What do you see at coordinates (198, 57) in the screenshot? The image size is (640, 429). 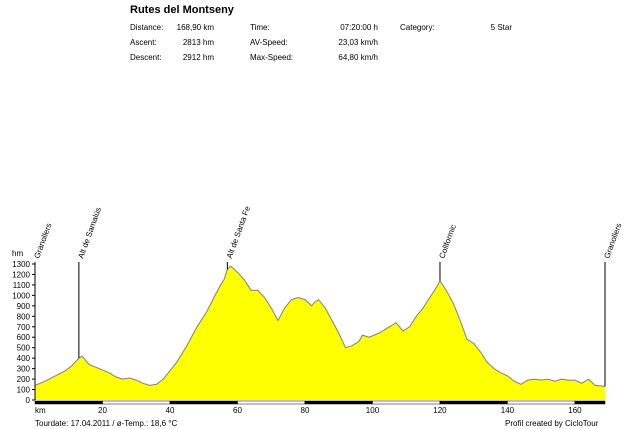 I see `stat-value: 2912 hm` at bounding box center [198, 57].